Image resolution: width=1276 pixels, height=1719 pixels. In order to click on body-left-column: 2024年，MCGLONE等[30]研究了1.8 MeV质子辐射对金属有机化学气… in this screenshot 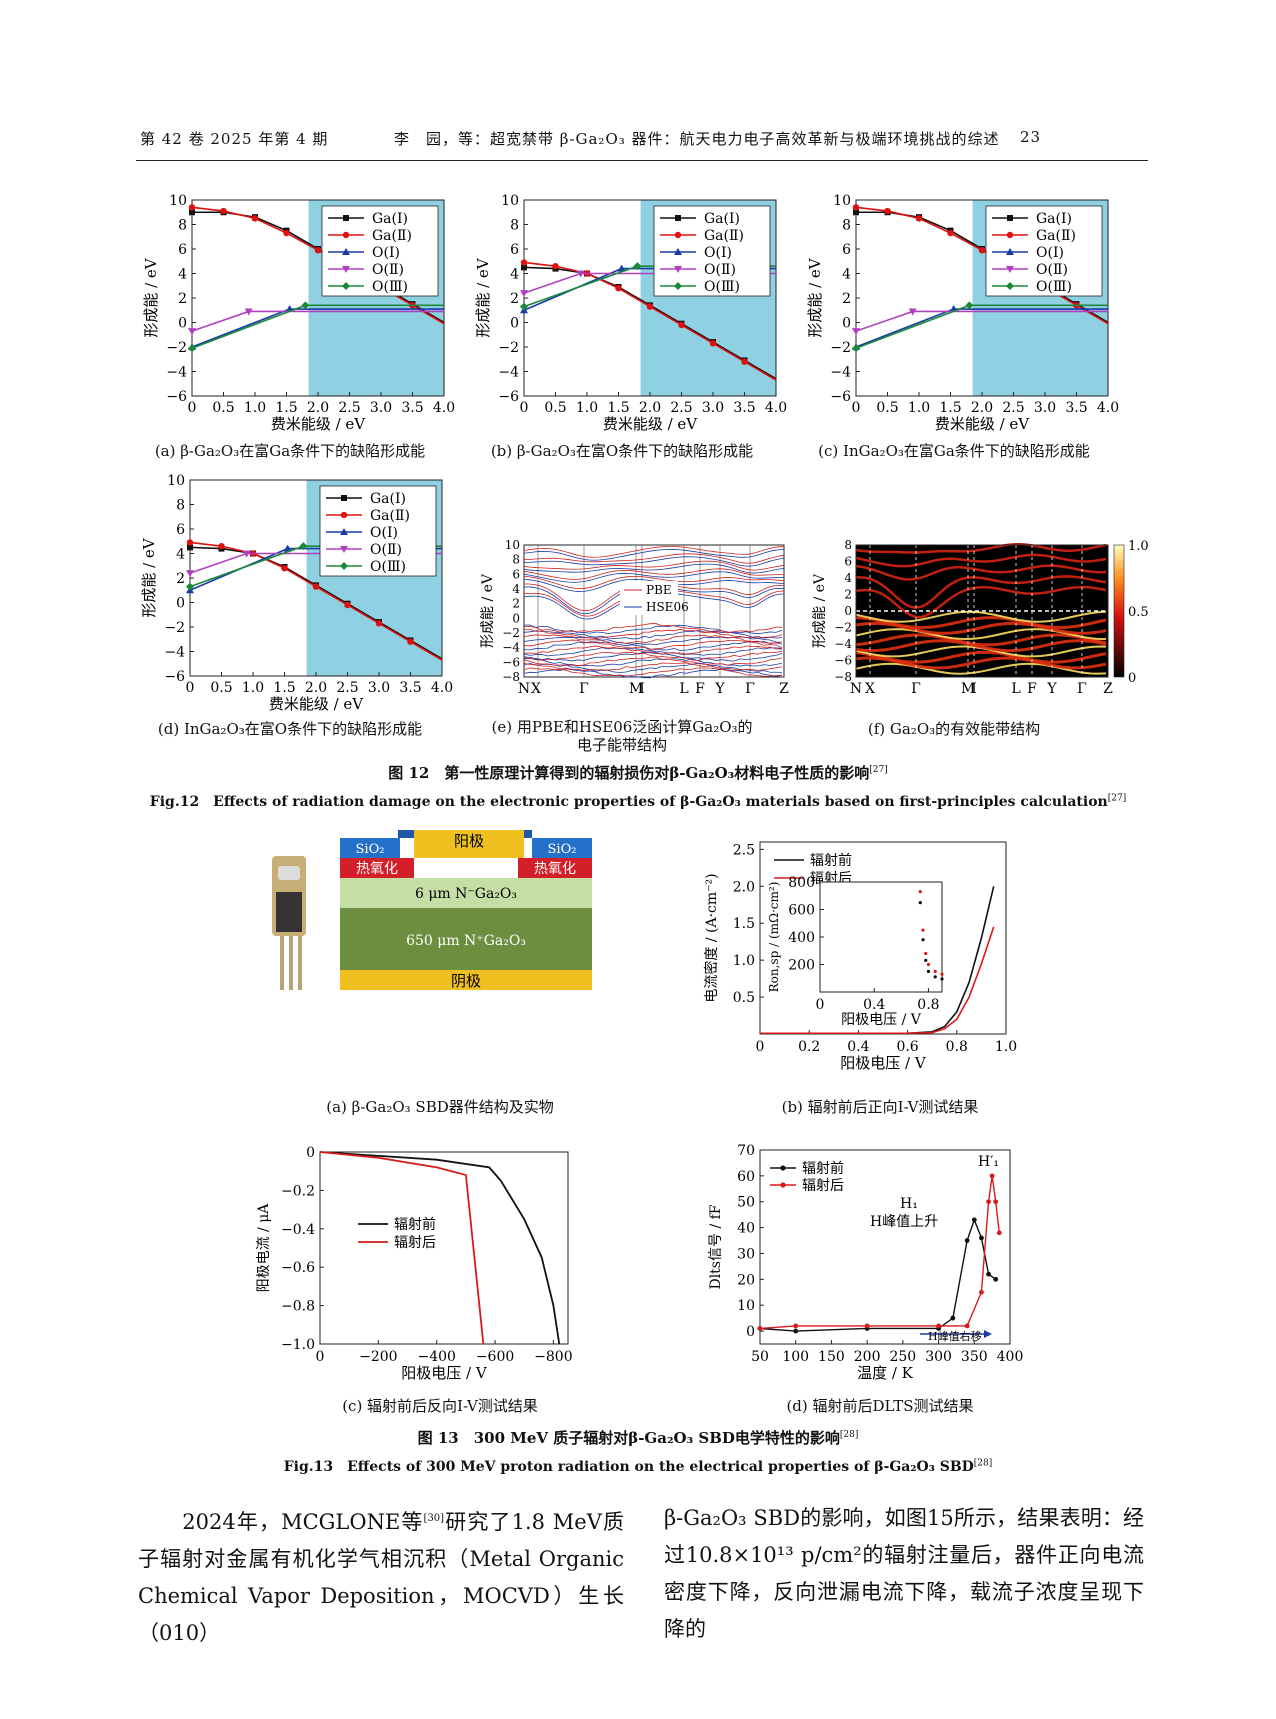, I will do `click(381, 1576)`.